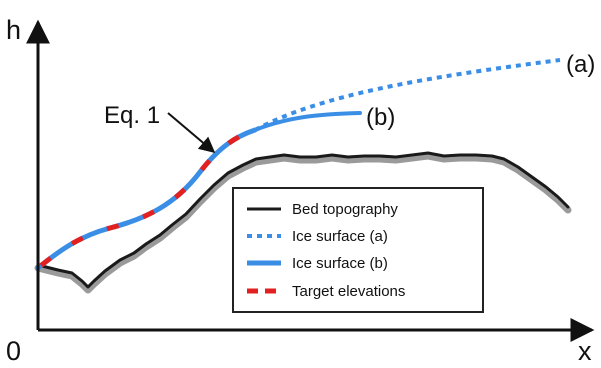  I want to click on ice-surface-b-line, so click(307, 121).